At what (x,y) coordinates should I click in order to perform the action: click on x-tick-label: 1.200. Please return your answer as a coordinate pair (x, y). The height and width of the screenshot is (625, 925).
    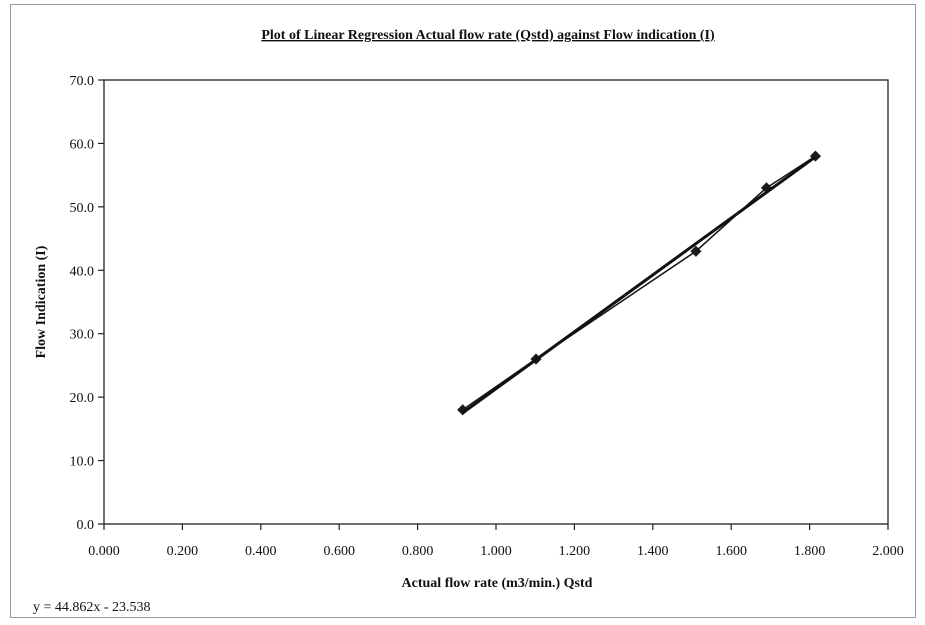
    Looking at the image, I should click on (575, 551).